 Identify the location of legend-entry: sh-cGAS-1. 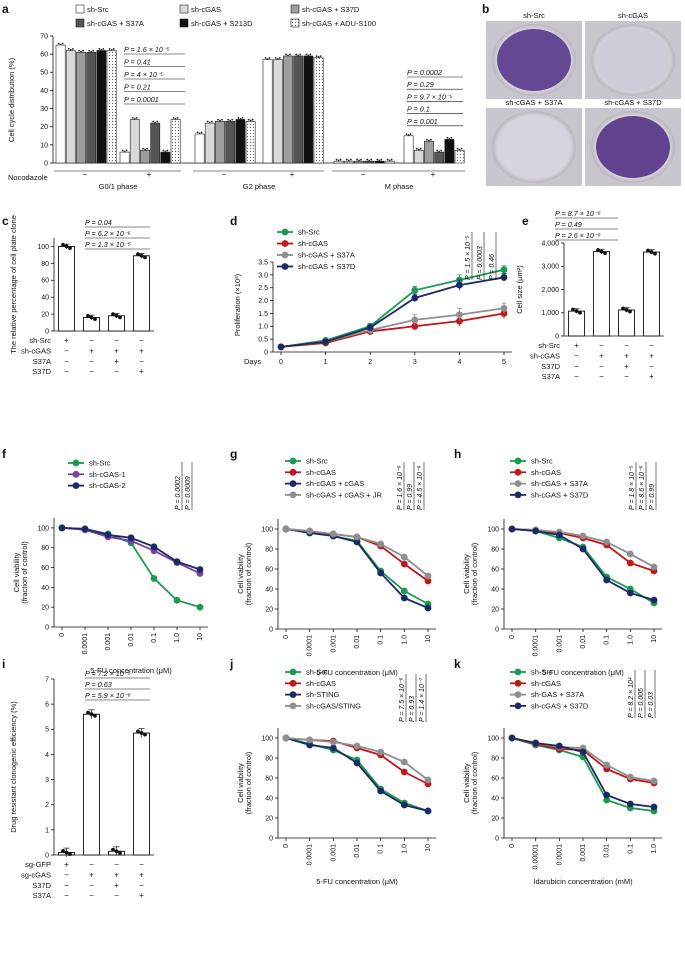
(107, 474).